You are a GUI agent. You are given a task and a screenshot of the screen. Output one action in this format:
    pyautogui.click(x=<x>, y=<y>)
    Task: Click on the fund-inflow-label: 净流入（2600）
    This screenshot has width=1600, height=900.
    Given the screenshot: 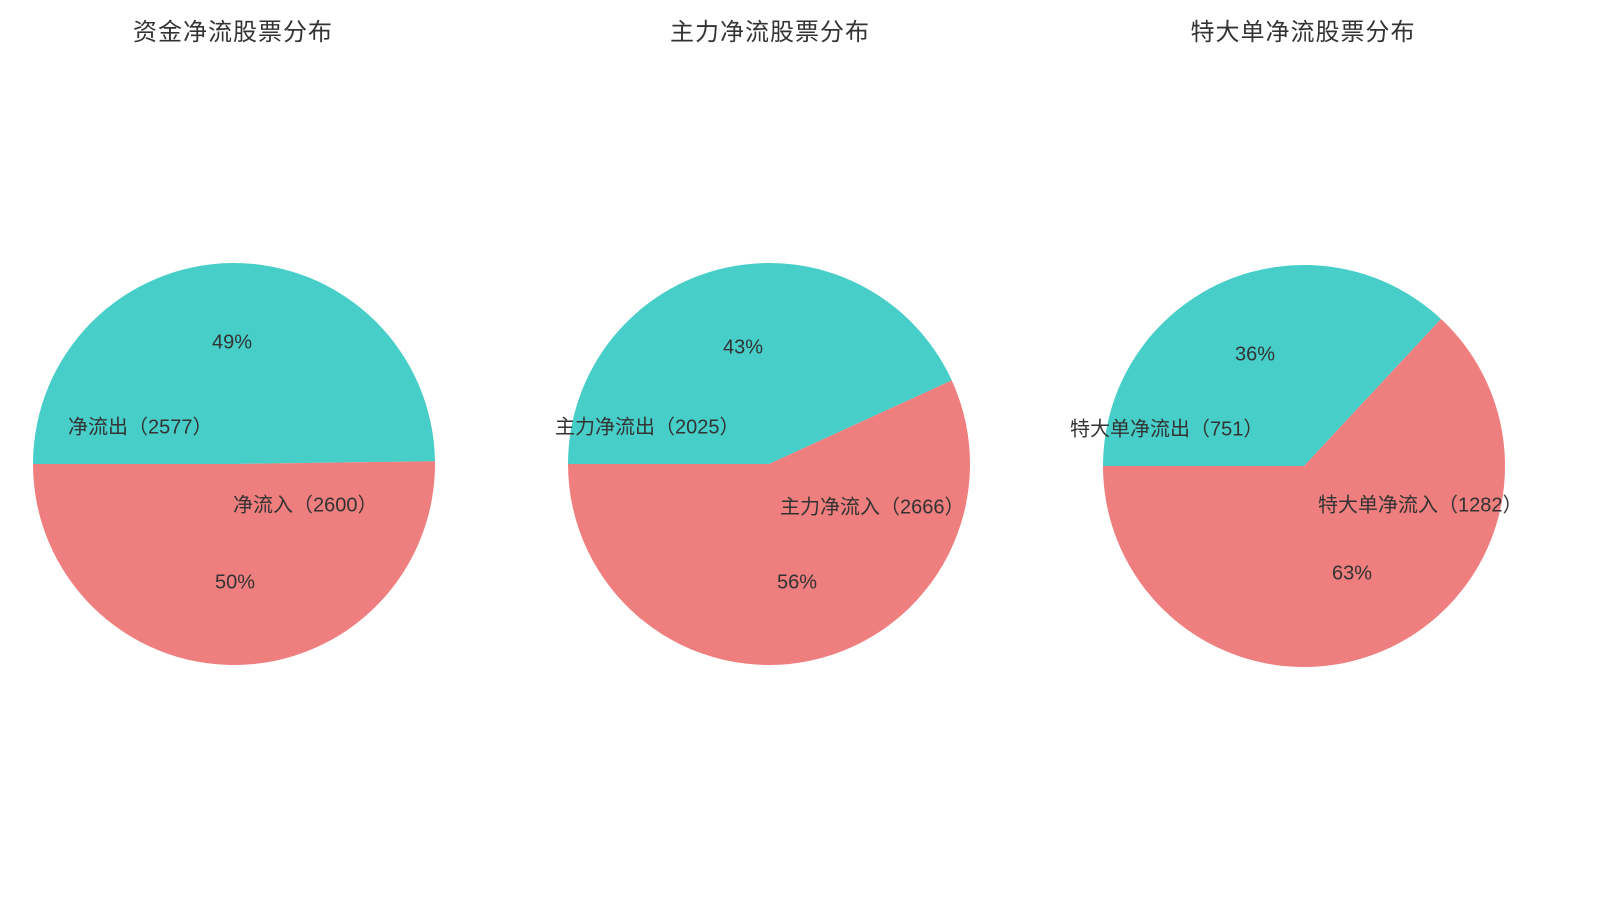 What is the action you would take?
    pyautogui.click(x=305, y=505)
    